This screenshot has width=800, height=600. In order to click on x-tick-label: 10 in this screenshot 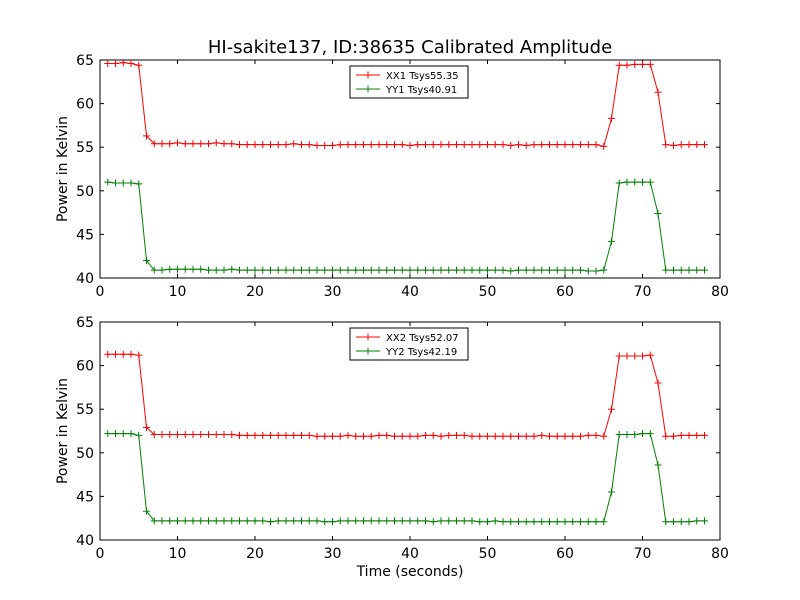, I will do `click(178, 292)`.